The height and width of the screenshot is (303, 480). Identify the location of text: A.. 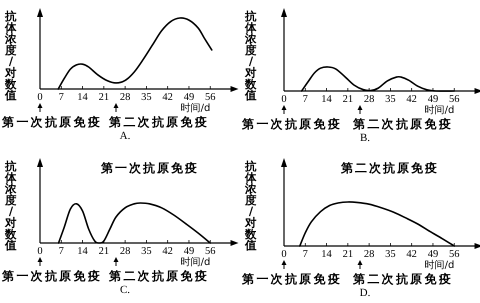
(125, 136).